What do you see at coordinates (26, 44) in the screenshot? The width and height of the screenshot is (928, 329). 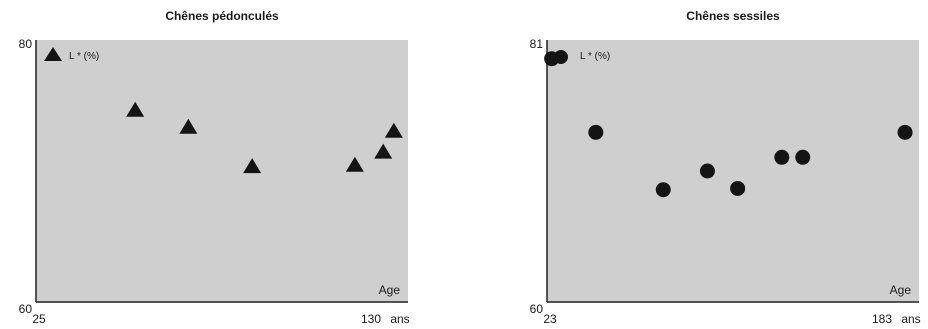 I see `y-tick-label: 80` at bounding box center [26, 44].